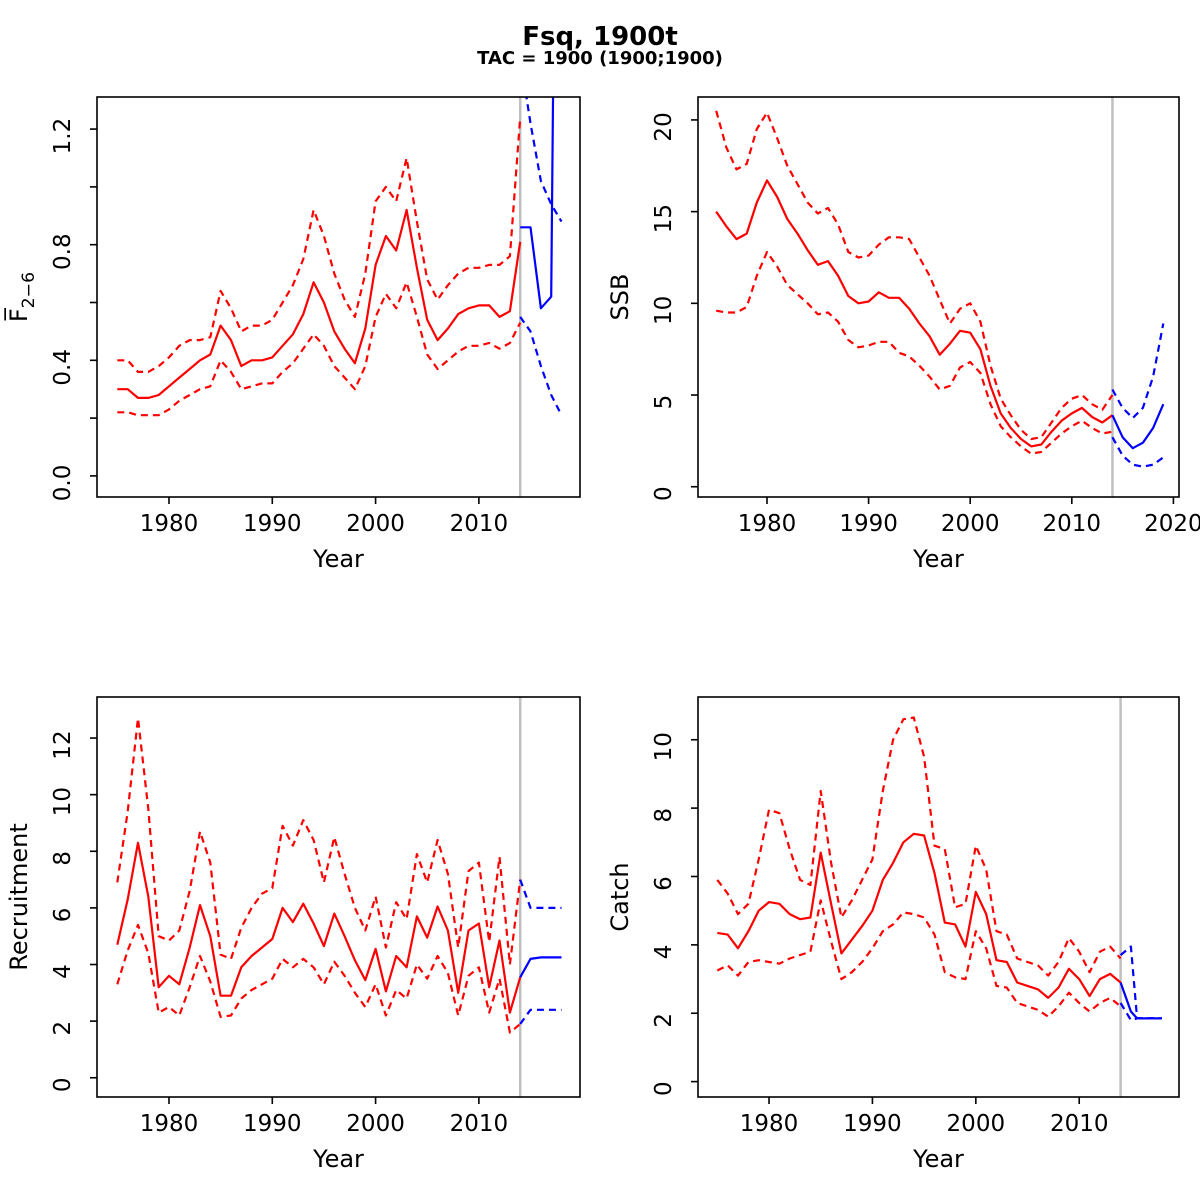 The width and height of the screenshot is (1200, 1200). Describe the element at coordinates (1172, 524) in the screenshot. I see `x-tick-label: 2020` at that location.